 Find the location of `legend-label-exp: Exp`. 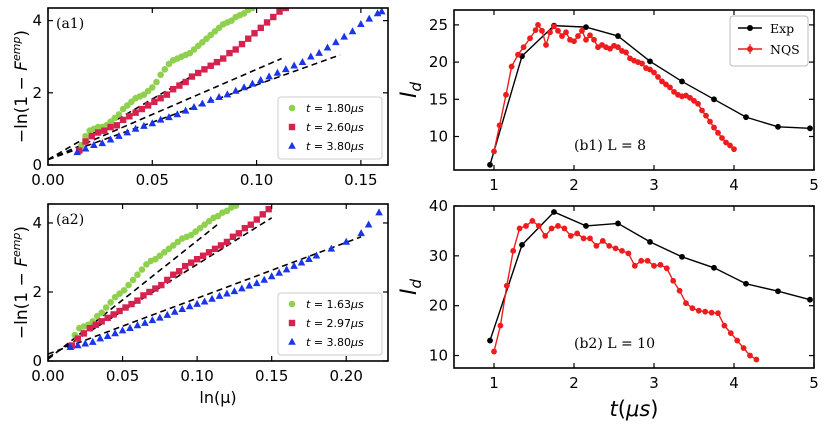

legend-label-exp: Exp is located at coordinates (782, 28).